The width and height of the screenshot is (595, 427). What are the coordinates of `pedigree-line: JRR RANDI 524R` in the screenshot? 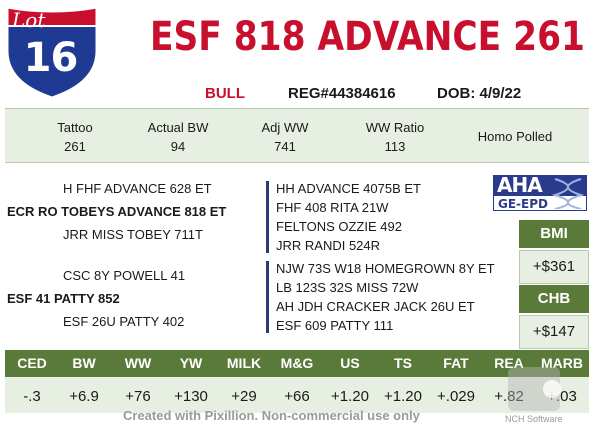 It's located at (328, 245).